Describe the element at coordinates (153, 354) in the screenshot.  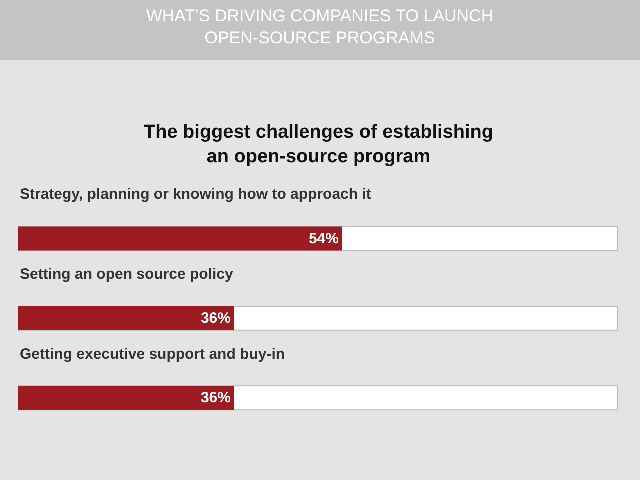
I see `y-tick-label: Getting executive support and buy-in` at that location.